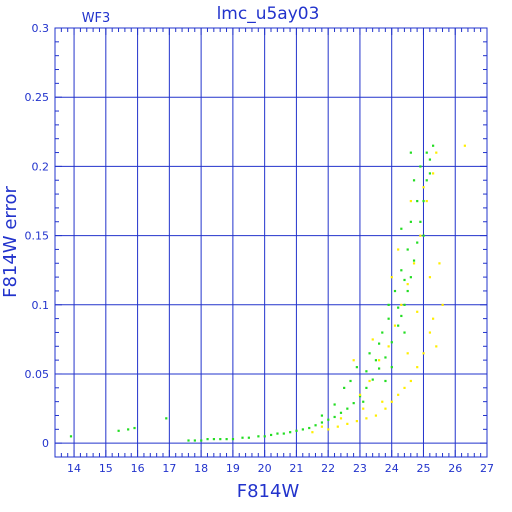 The height and width of the screenshot is (512, 512). Describe the element at coordinates (138, 468) in the screenshot. I see `x-tick-label: 16` at that location.